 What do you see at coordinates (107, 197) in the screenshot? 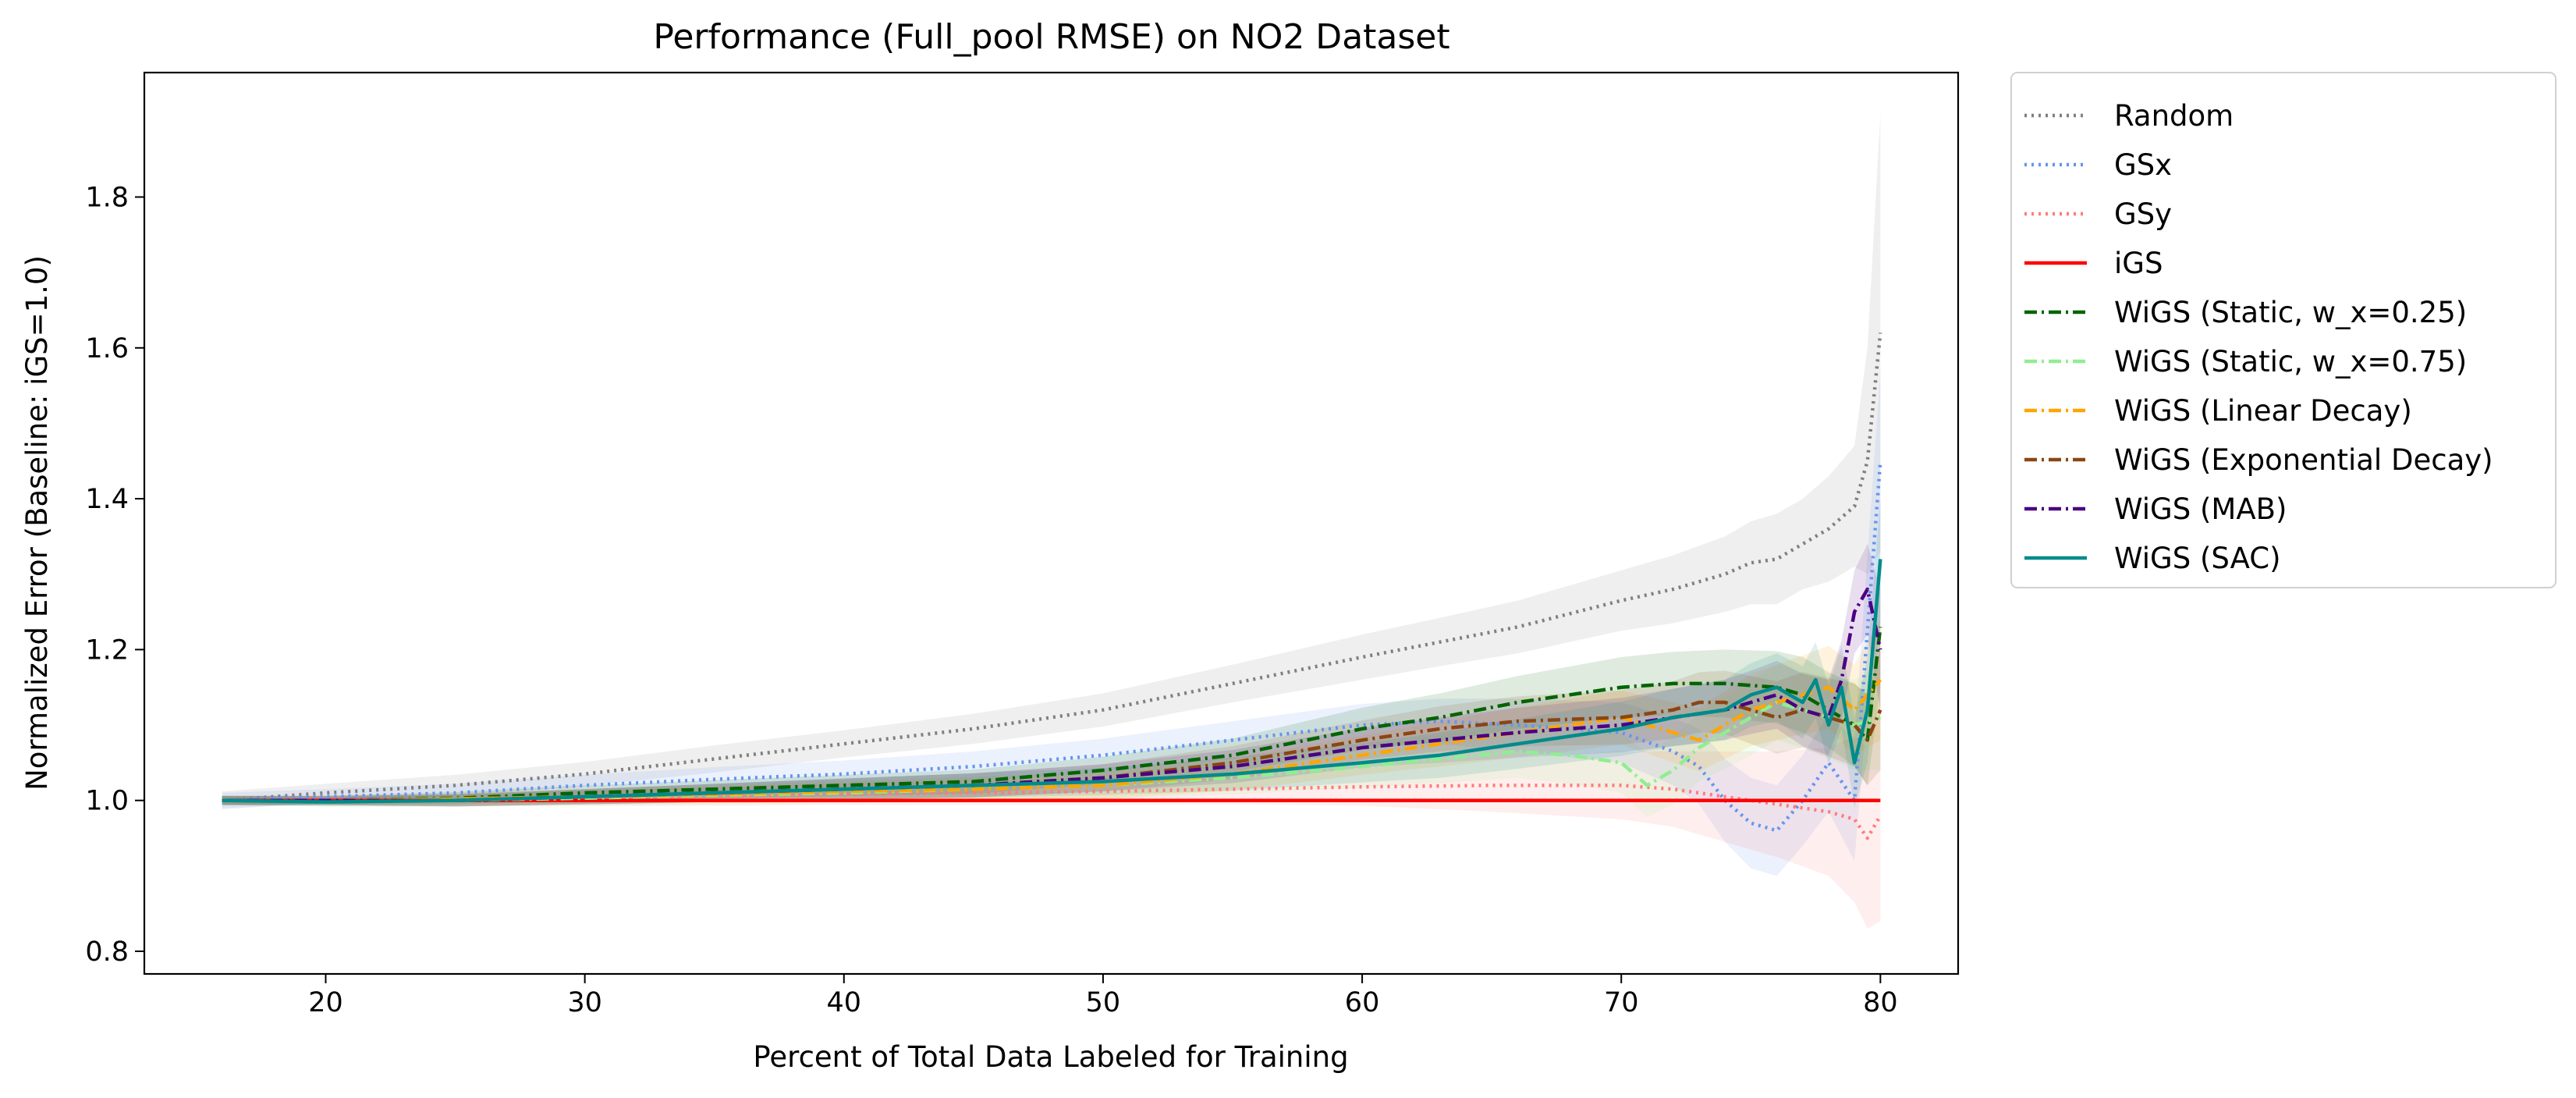
I see `y-tick-label: 1.8` at bounding box center [107, 197].